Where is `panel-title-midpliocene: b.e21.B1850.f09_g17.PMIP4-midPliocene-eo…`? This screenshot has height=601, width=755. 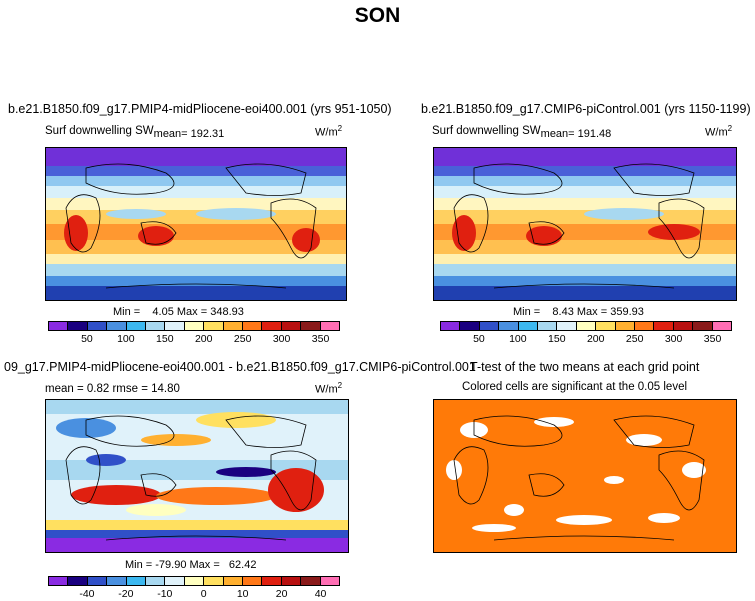 panel-title-midpliocene: b.e21.B1850.f09_g17.PMIP4-midPliocene-eo… is located at coordinates (200, 109).